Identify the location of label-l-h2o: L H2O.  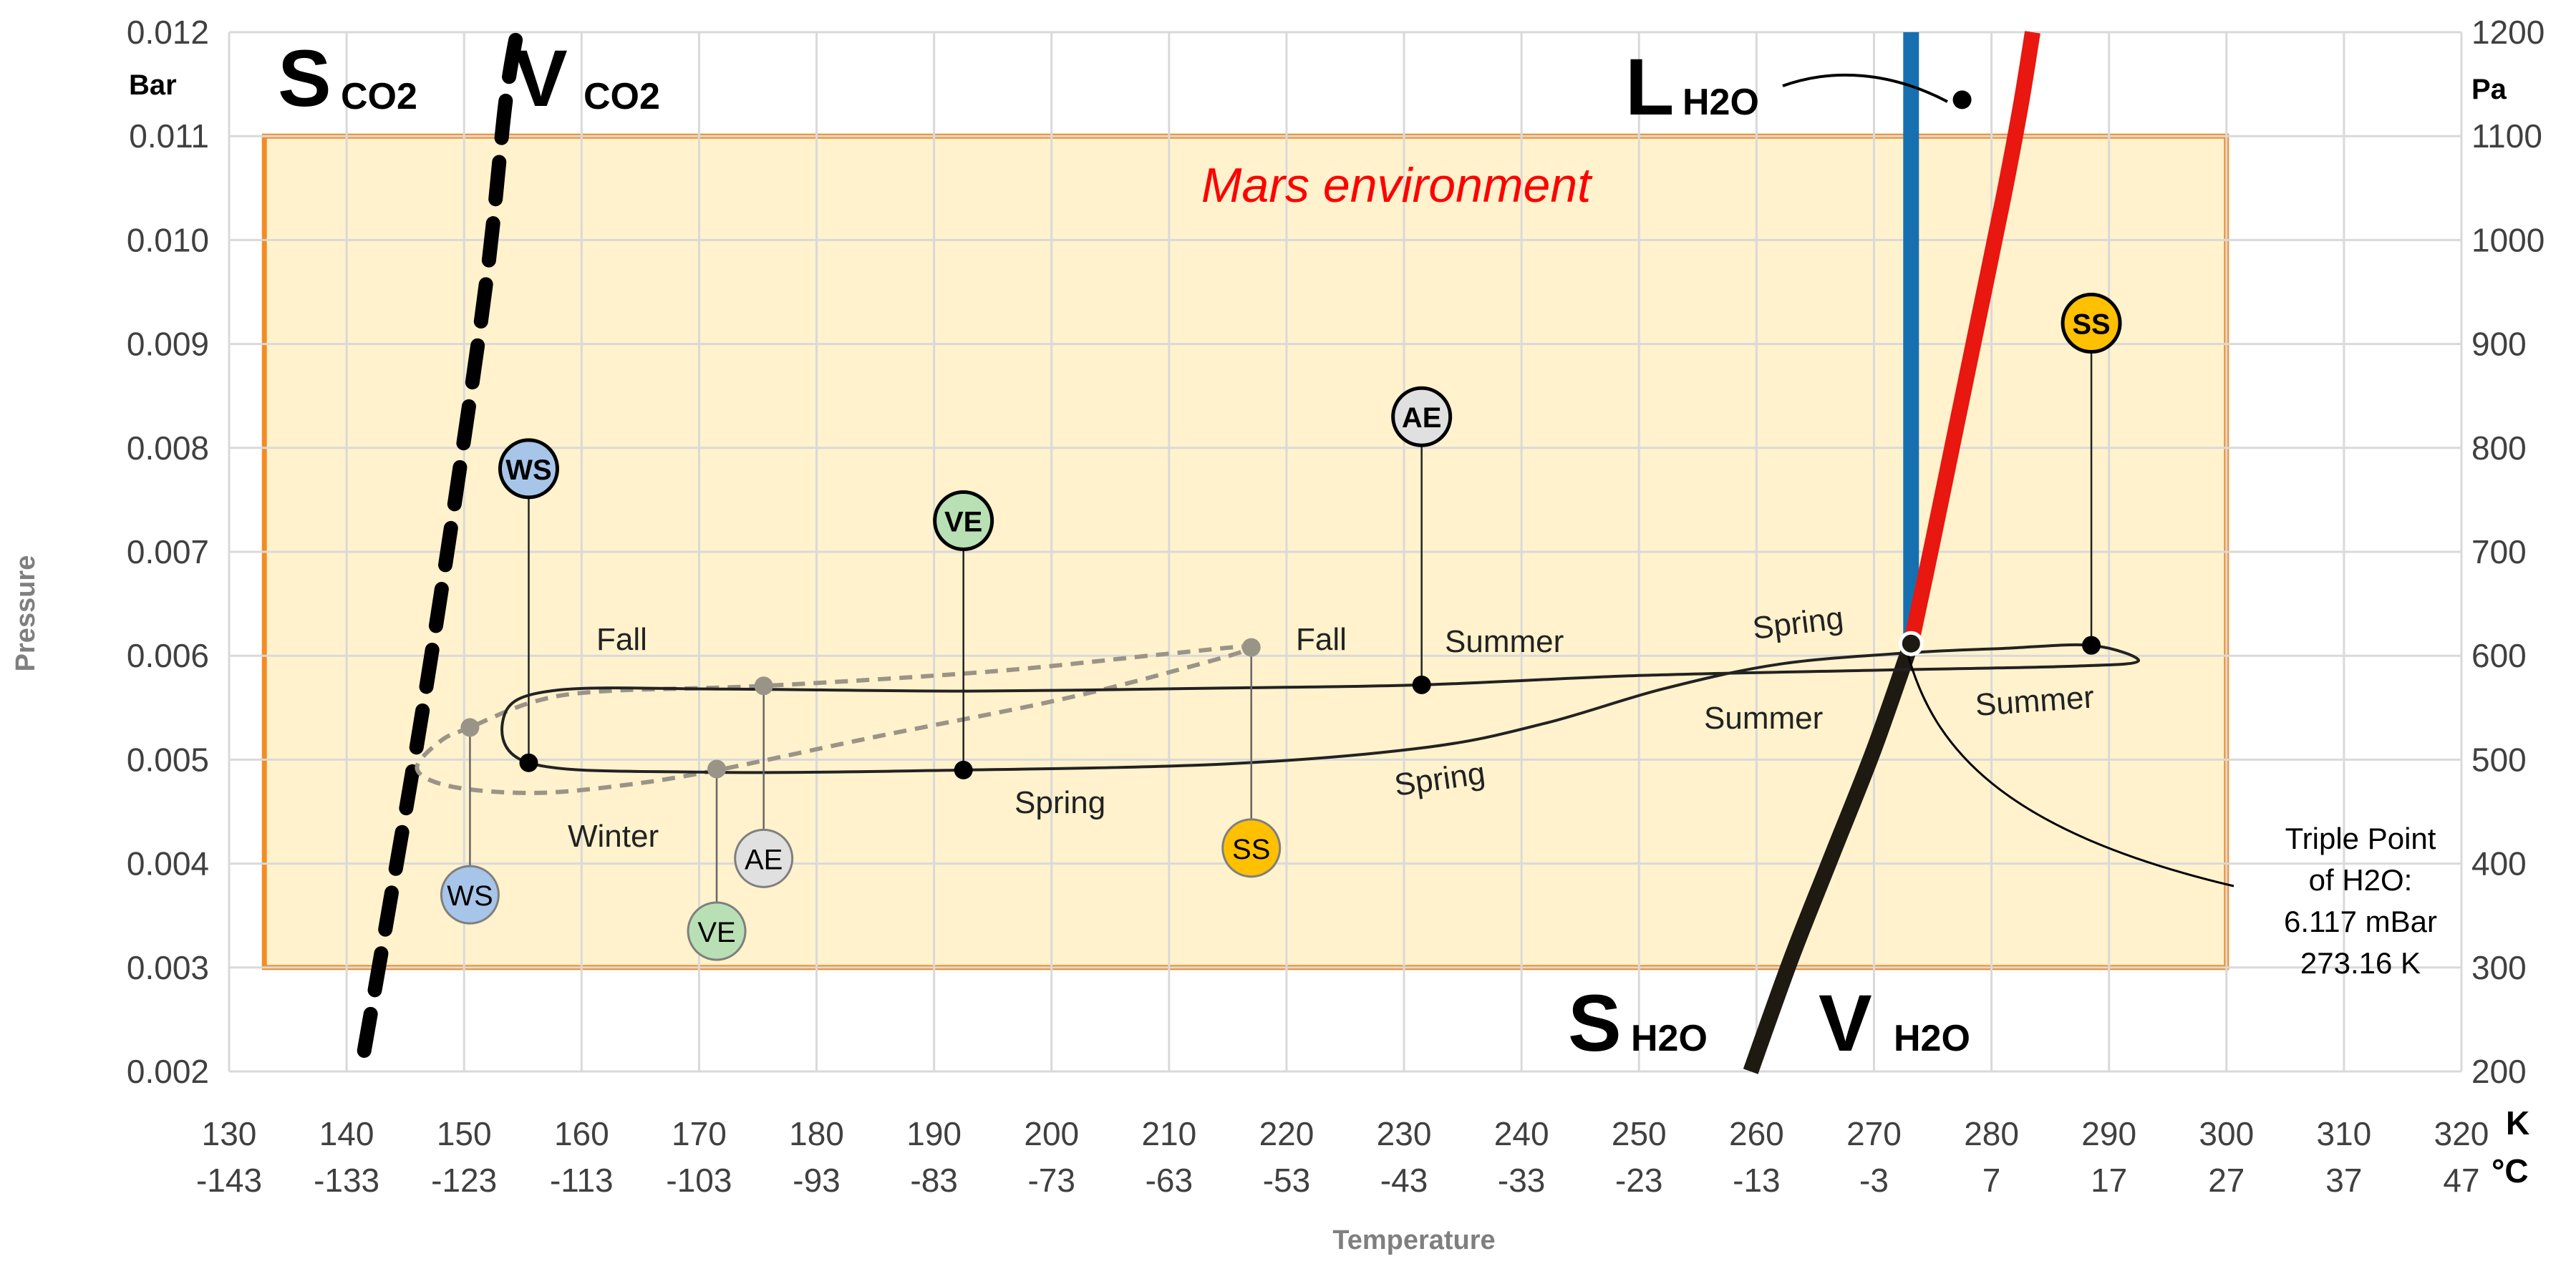
(1692, 87).